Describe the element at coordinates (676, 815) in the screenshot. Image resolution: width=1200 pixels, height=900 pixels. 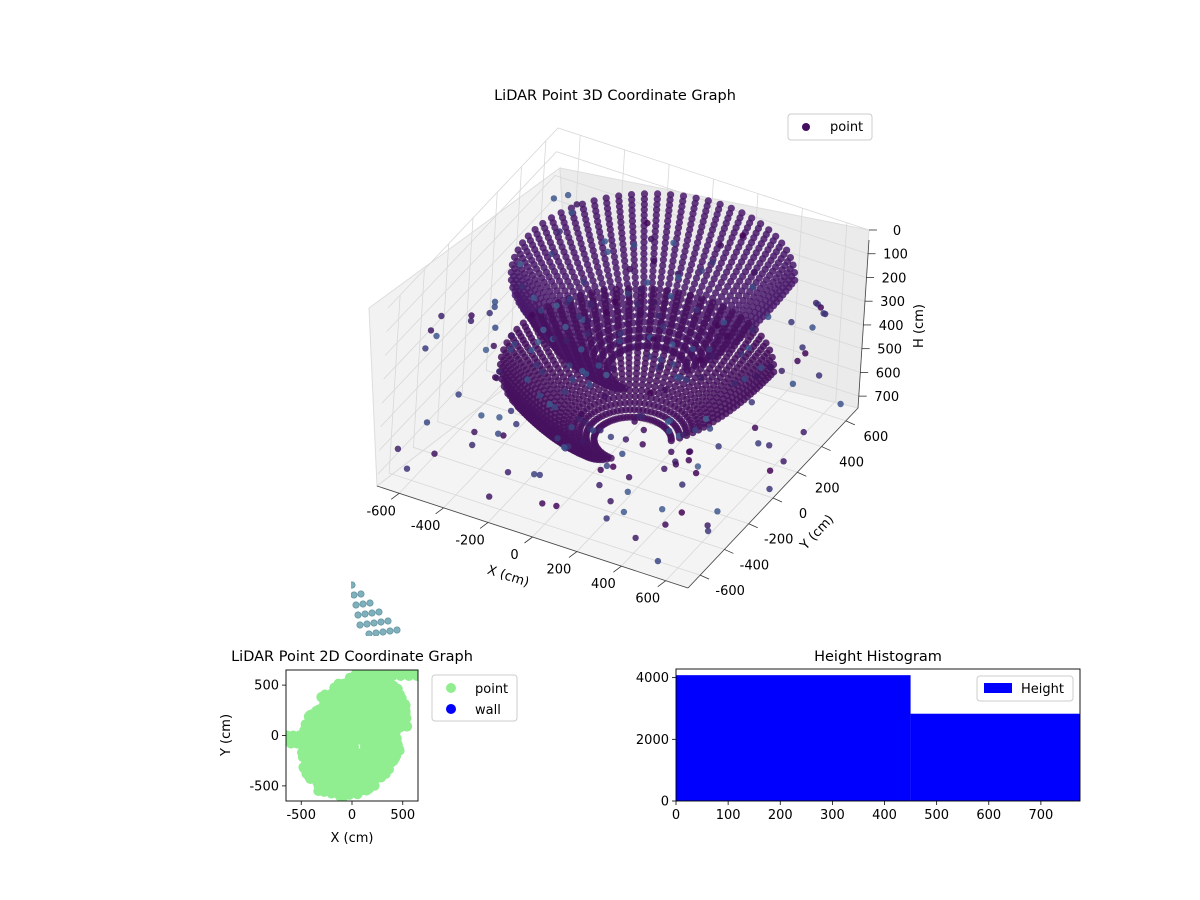
I see `x-tick-label-histogram: 0` at that location.